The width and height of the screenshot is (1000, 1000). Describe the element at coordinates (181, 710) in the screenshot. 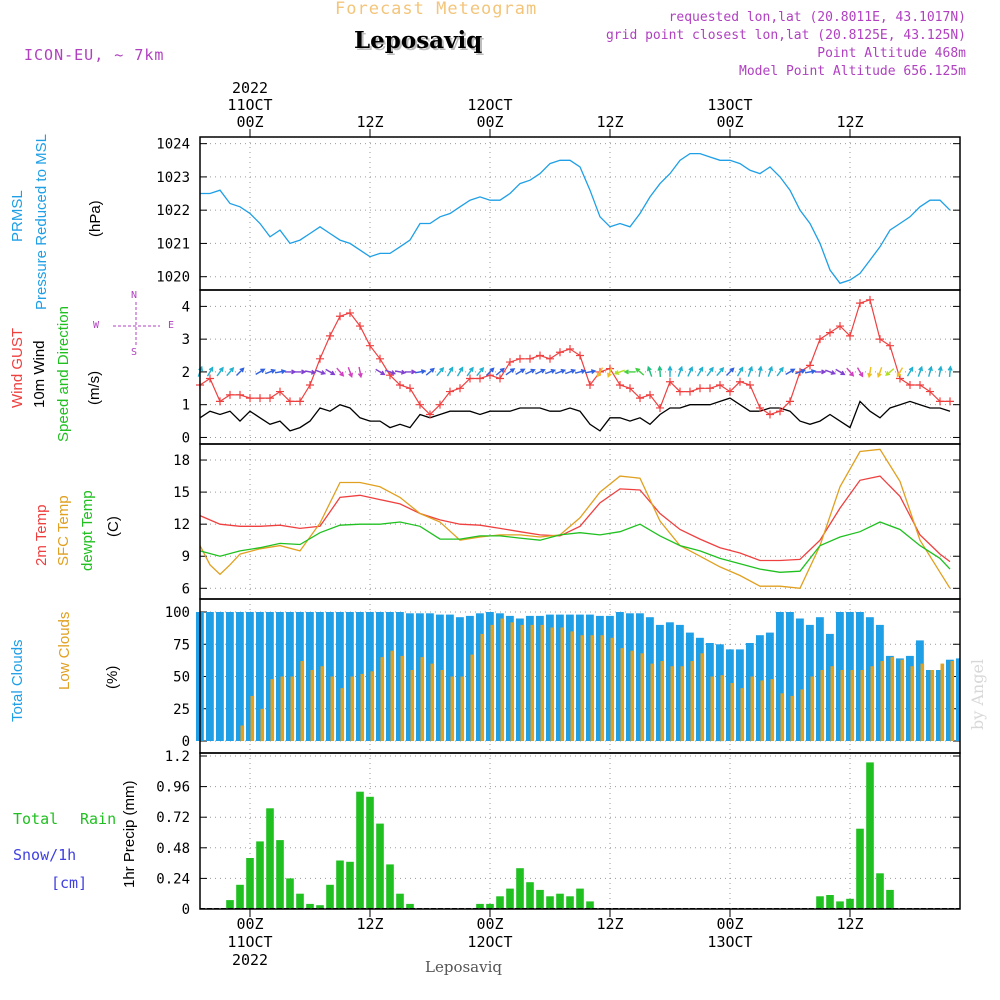

I see `ytick-label-clouds-1: 25` at that location.